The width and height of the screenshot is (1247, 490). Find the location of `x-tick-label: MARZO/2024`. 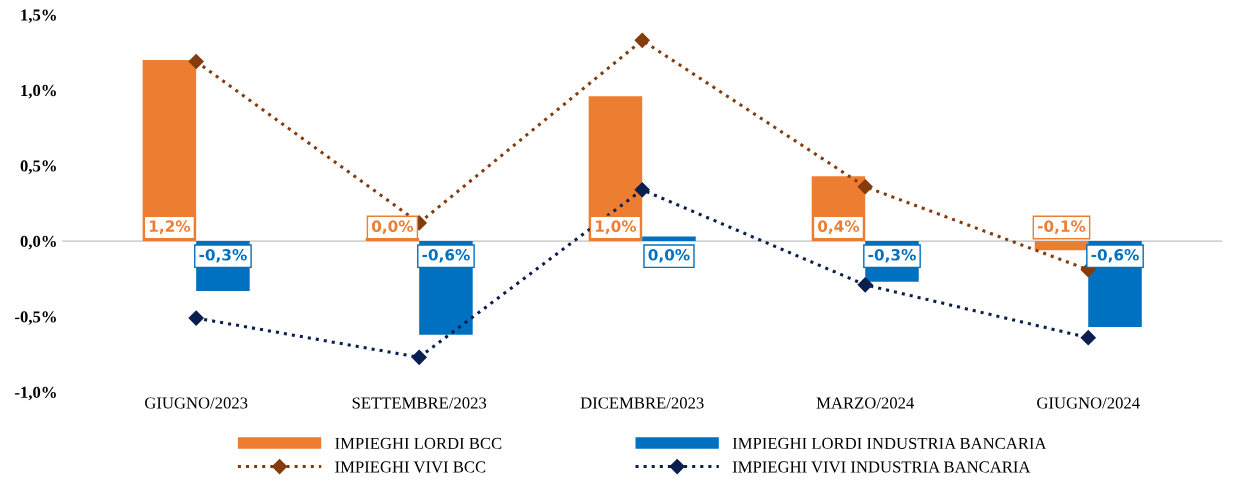

x-tick-label: MARZO/2024 is located at coordinates (865, 403).